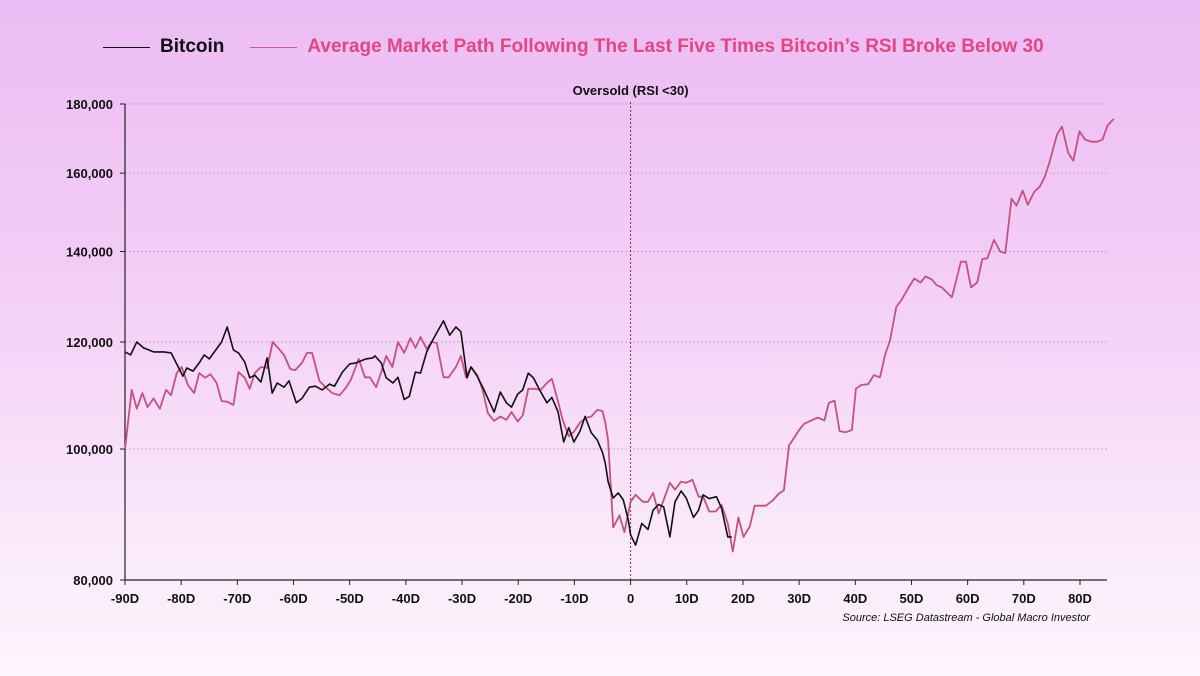 Image resolution: width=1200 pixels, height=676 pixels. Describe the element at coordinates (125, 598) in the screenshot. I see `x-tick-label: -90D` at that location.